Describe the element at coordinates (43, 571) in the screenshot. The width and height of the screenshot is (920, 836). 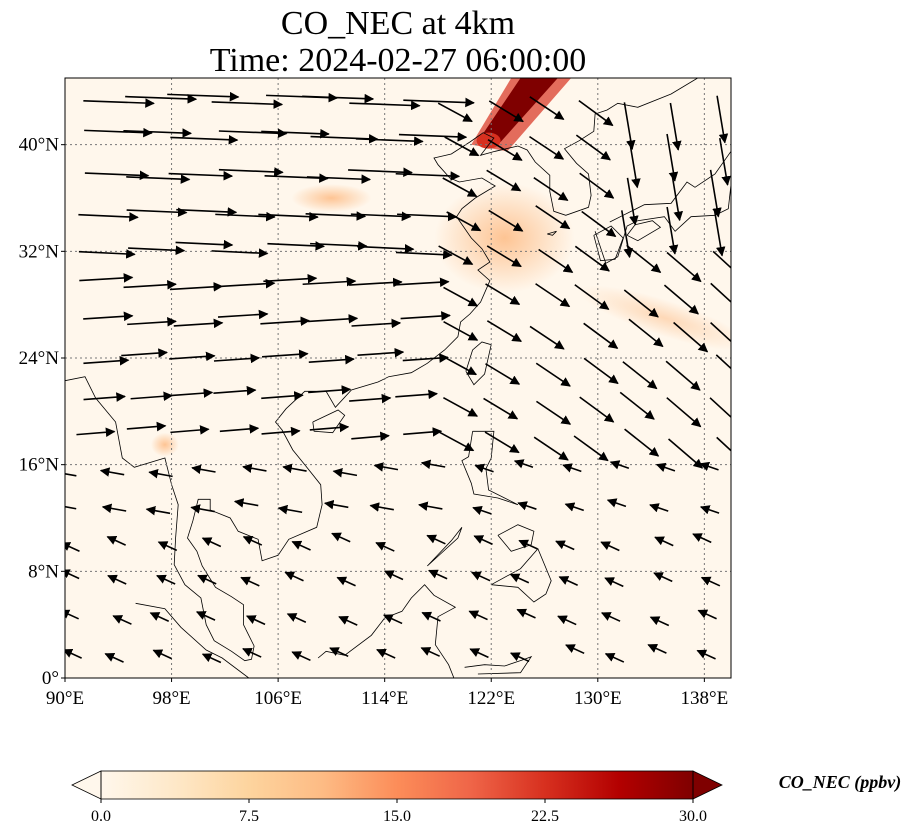
I see `lat-tick-label: 8°N` at that location.